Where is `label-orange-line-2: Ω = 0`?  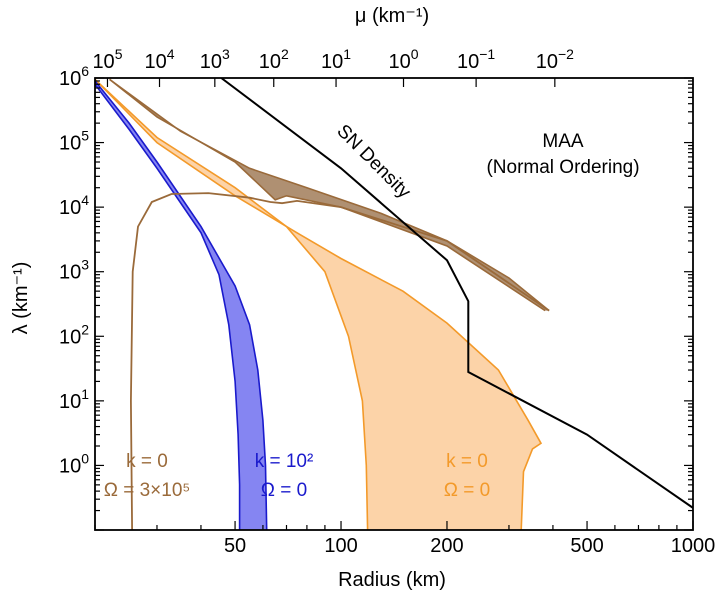
label-orange-line-2: Ω = 0 is located at coordinates (467, 490).